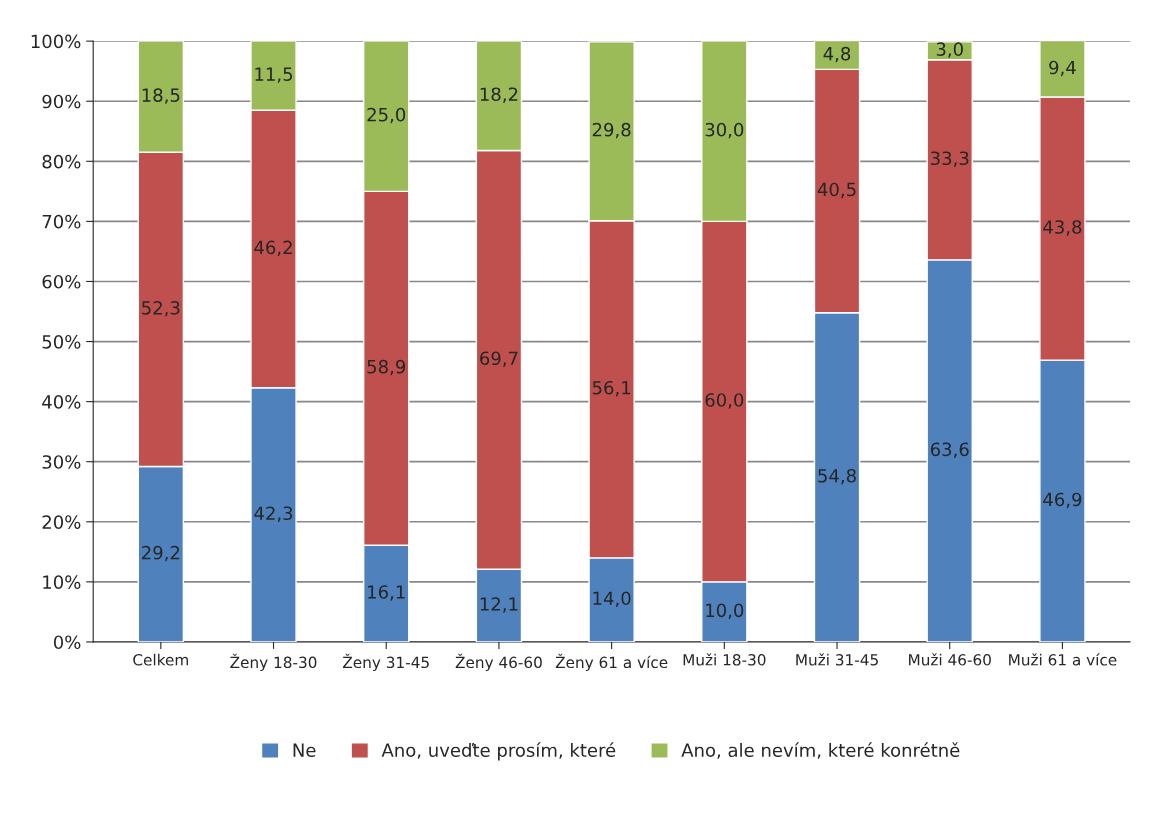  I want to click on data-label: 63,6, so click(949, 450).